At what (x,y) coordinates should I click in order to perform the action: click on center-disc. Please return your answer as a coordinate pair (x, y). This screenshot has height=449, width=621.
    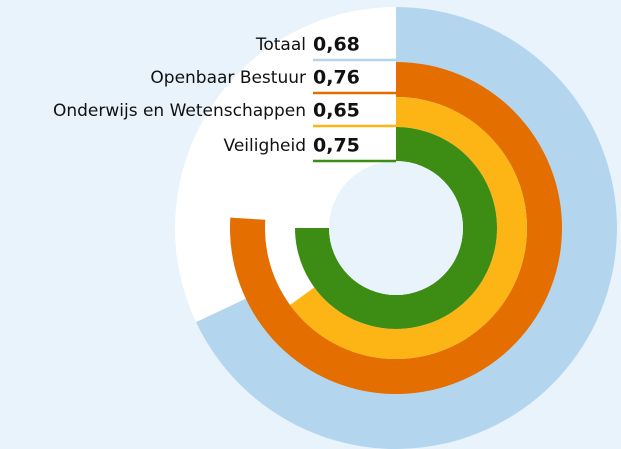
    Looking at the image, I should click on (396, 228).